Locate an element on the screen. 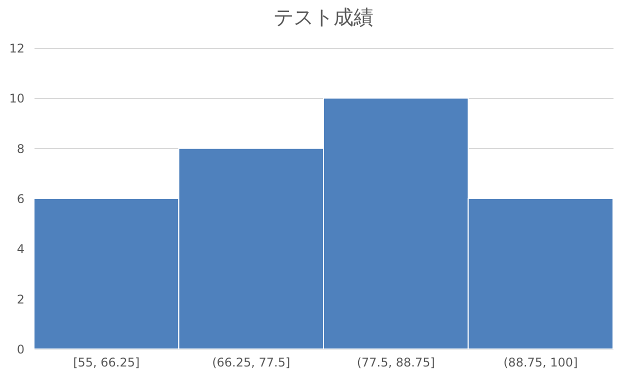 The height and width of the screenshot is (378, 626). y-tick-label: 8 is located at coordinates (20, 149).